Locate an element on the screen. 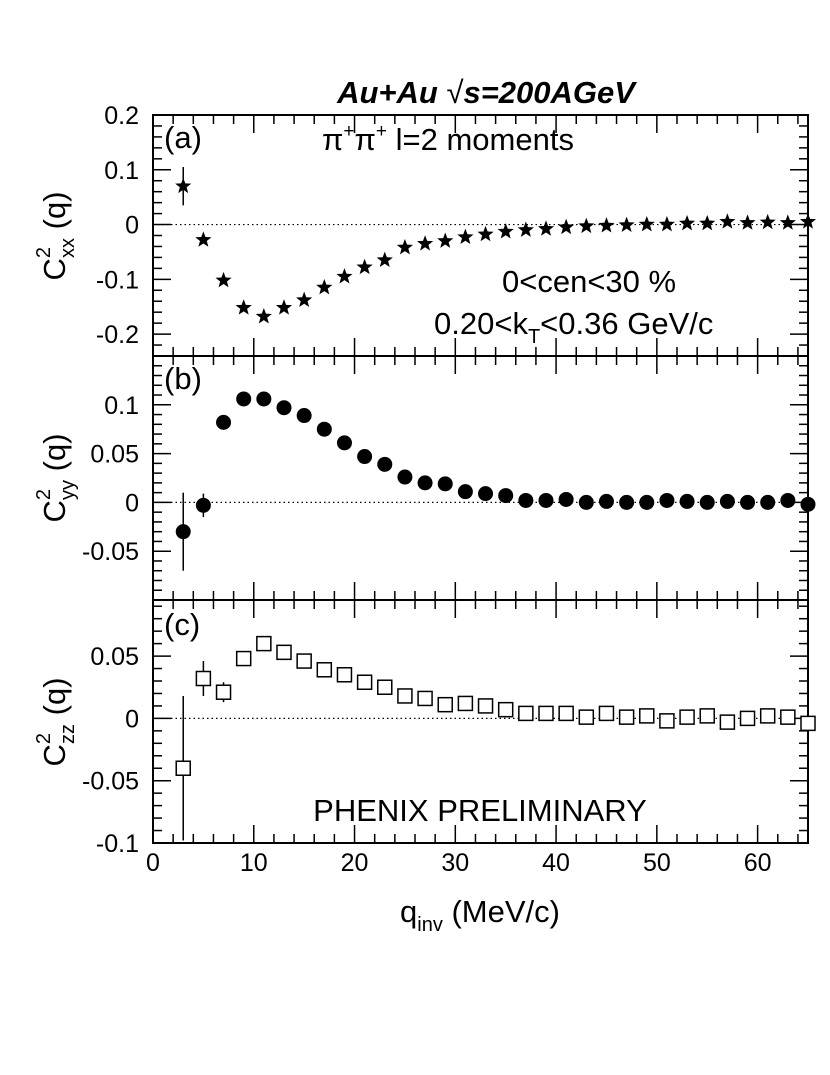  x-tick-label: 40 is located at coordinates (556, 863).